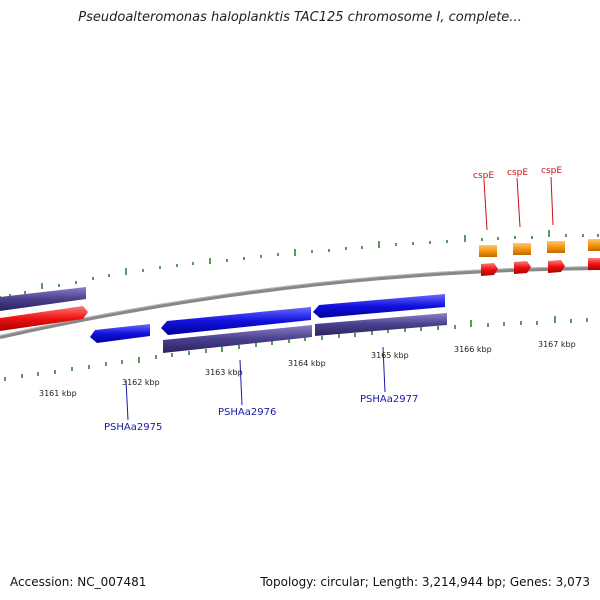  I want to click on scale-label-3163: 3163 kbp, so click(224, 372).